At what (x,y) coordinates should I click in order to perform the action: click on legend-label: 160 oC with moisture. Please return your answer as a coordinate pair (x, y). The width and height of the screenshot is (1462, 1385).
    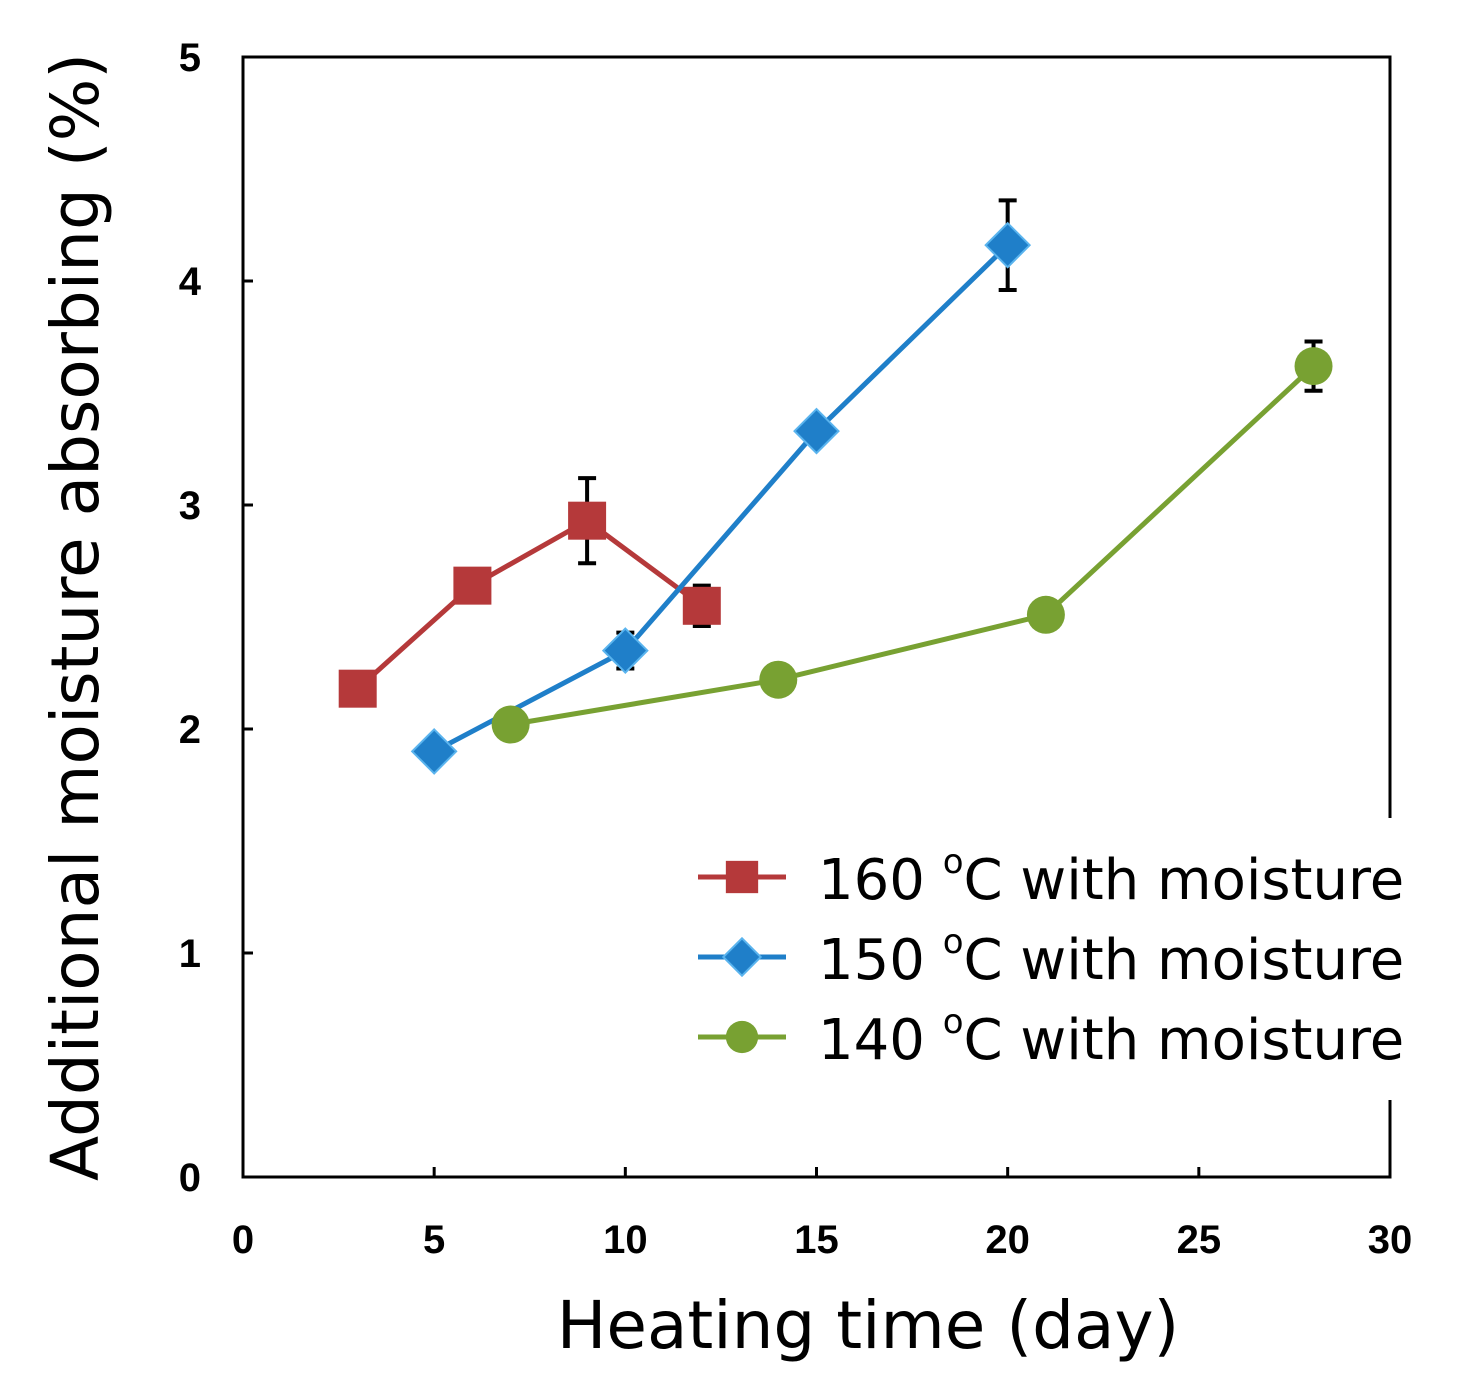
    Looking at the image, I should click on (1111, 877).